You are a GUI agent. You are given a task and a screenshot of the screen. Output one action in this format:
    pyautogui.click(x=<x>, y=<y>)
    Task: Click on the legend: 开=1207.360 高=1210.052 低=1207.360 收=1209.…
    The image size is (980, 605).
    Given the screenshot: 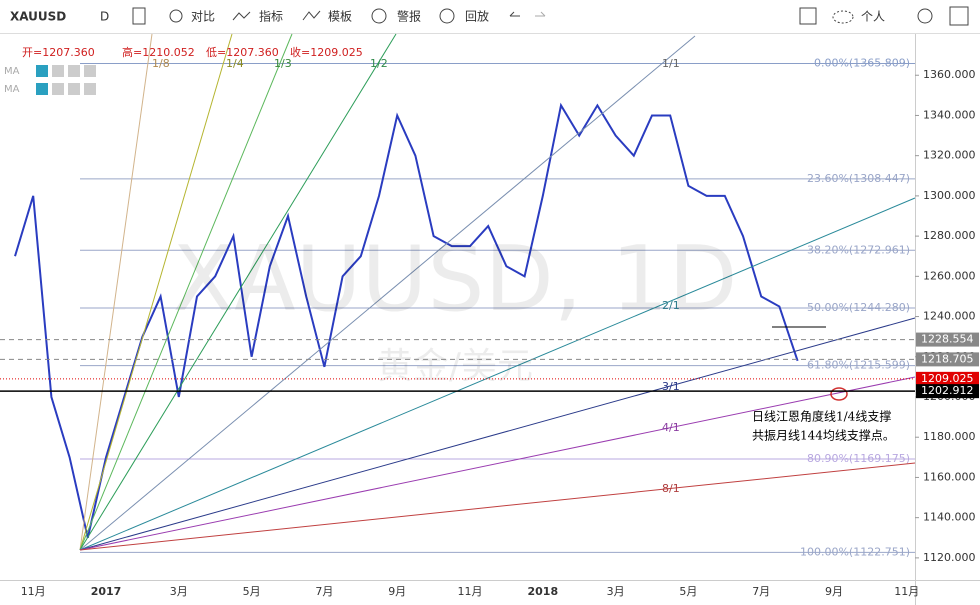 What is the action you would take?
    pyautogui.click(x=183, y=70)
    